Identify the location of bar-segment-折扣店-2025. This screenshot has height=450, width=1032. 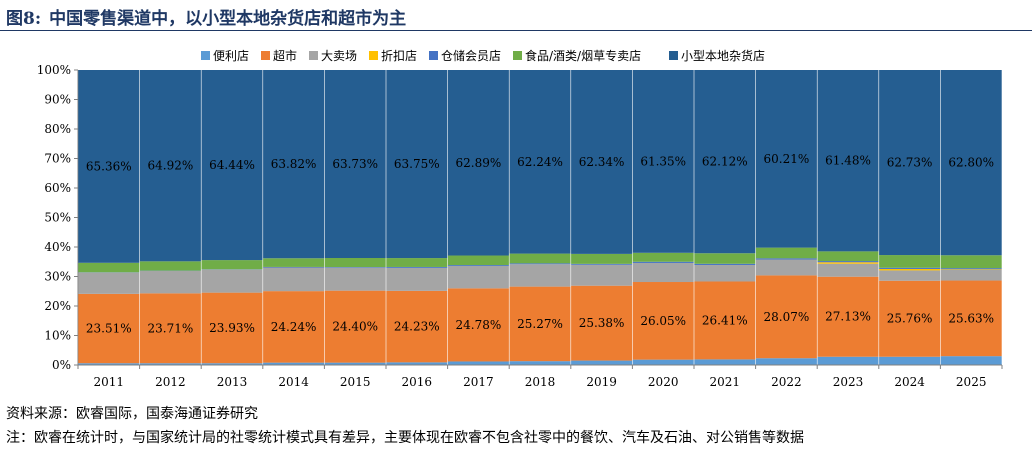
(971, 269).